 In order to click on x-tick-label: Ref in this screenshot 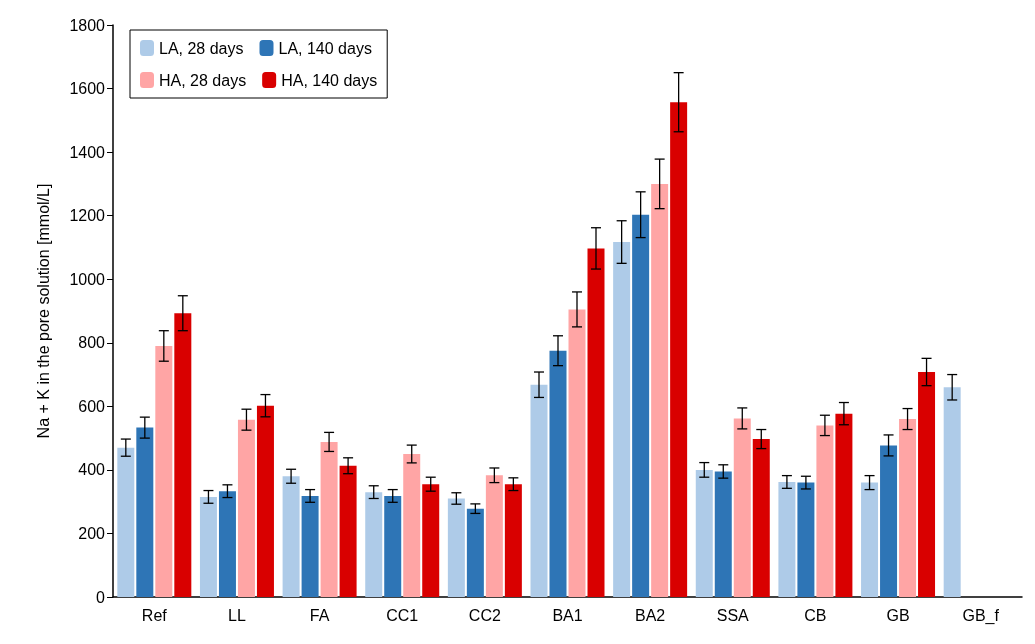, I will do `click(154, 615)`.